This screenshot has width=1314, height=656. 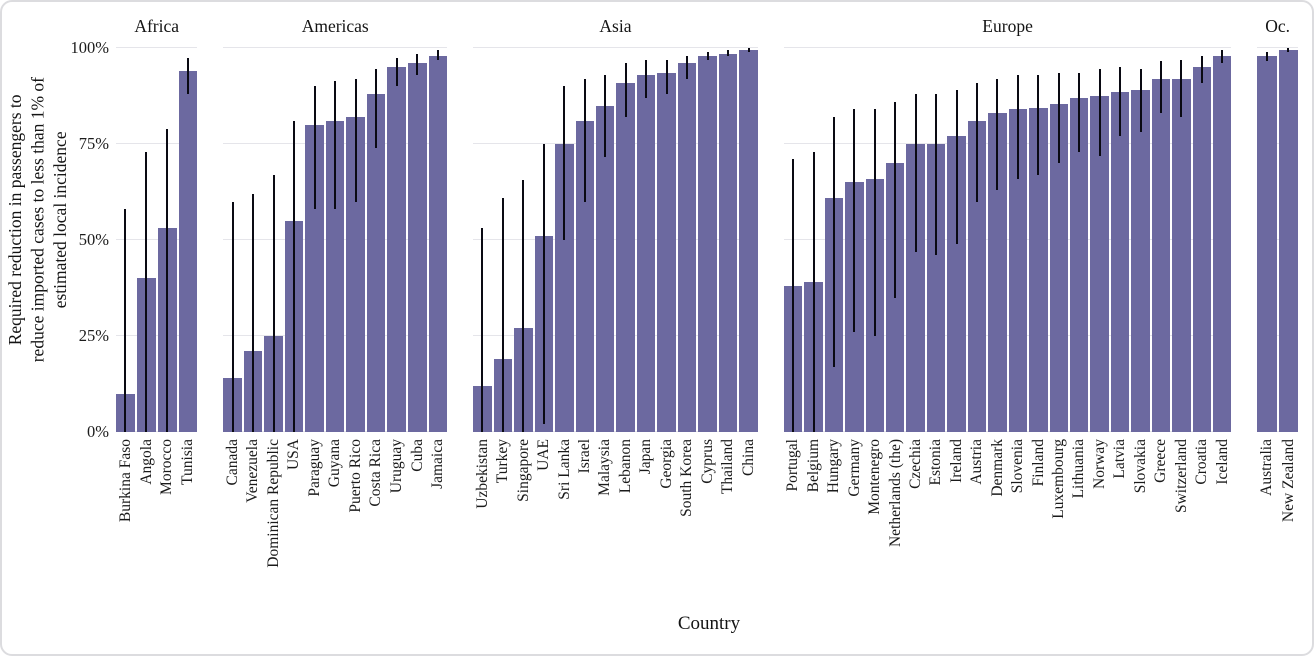 I want to click on bar-slot-portugal, so click(x=793, y=240).